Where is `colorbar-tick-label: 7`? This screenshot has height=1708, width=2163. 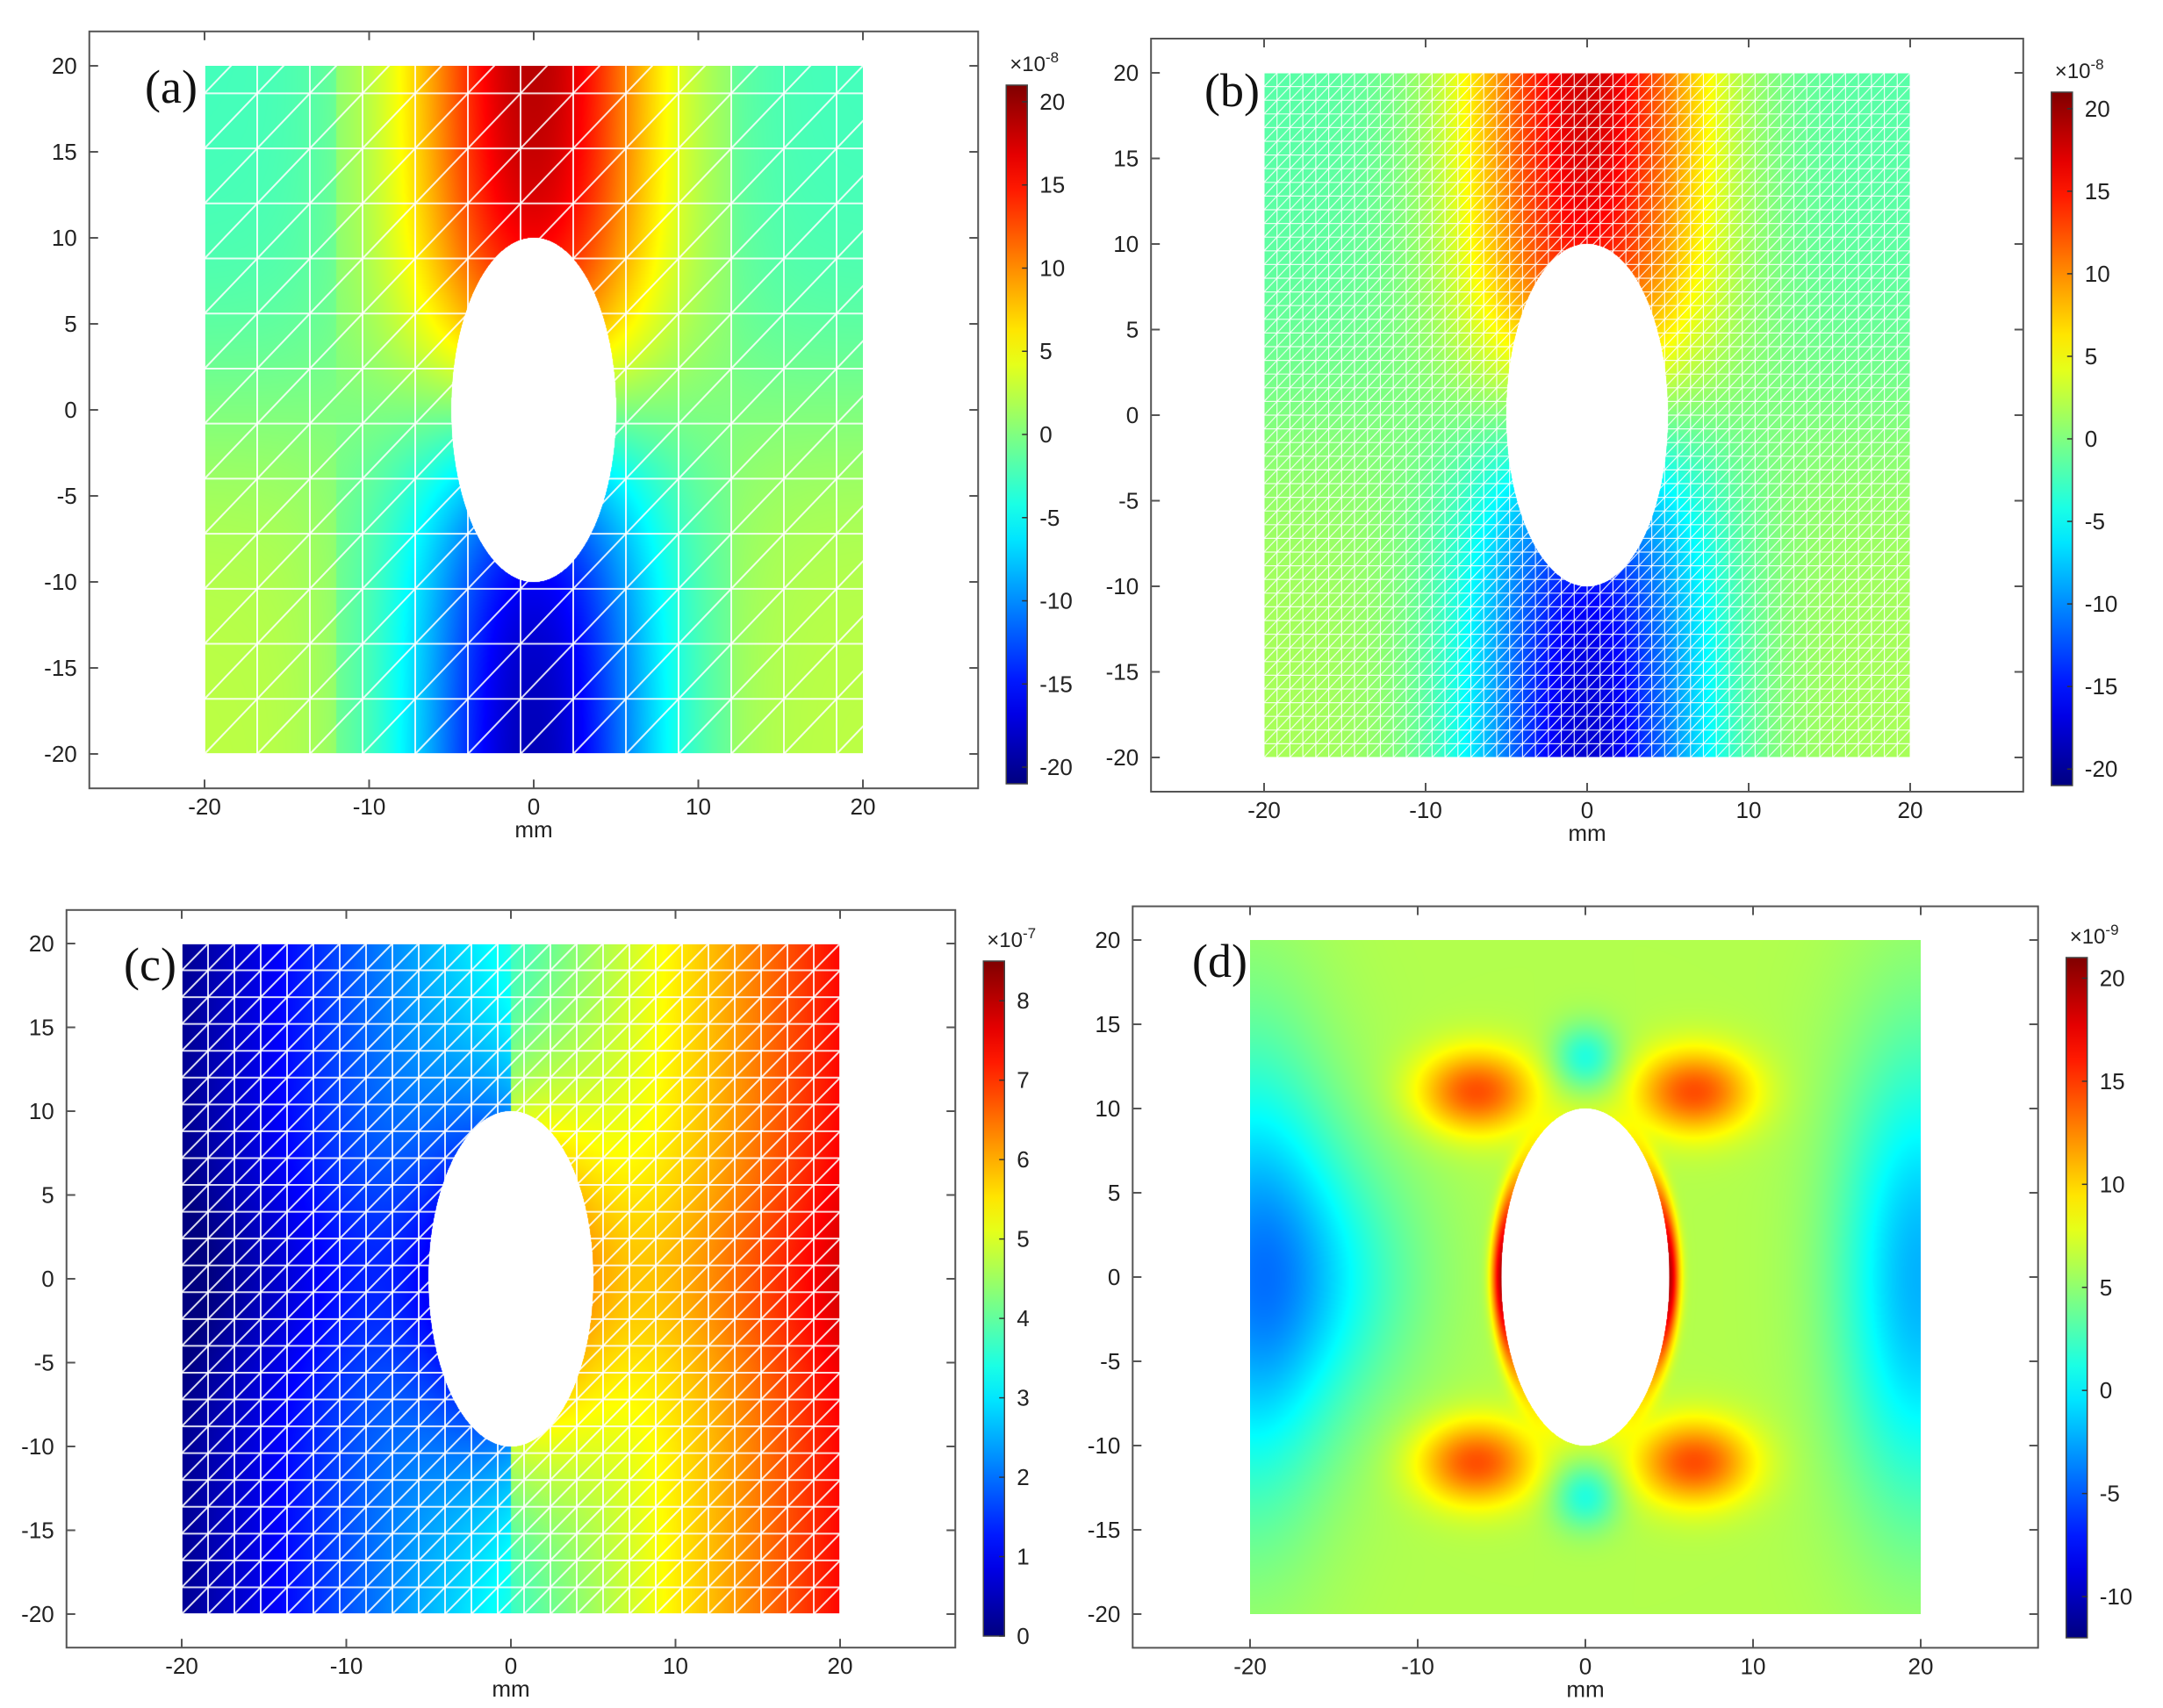 colorbar-tick-label: 7 is located at coordinates (1023, 1080).